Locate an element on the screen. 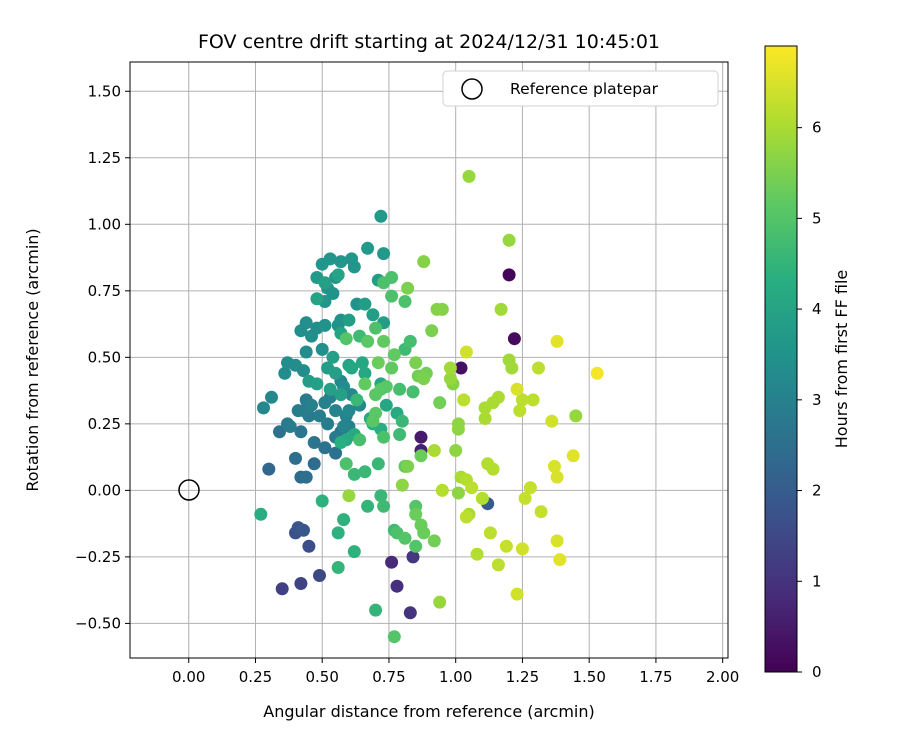 The width and height of the screenshot is (900, 750). legend: Reference platepar is located at coordinates (580, 88).